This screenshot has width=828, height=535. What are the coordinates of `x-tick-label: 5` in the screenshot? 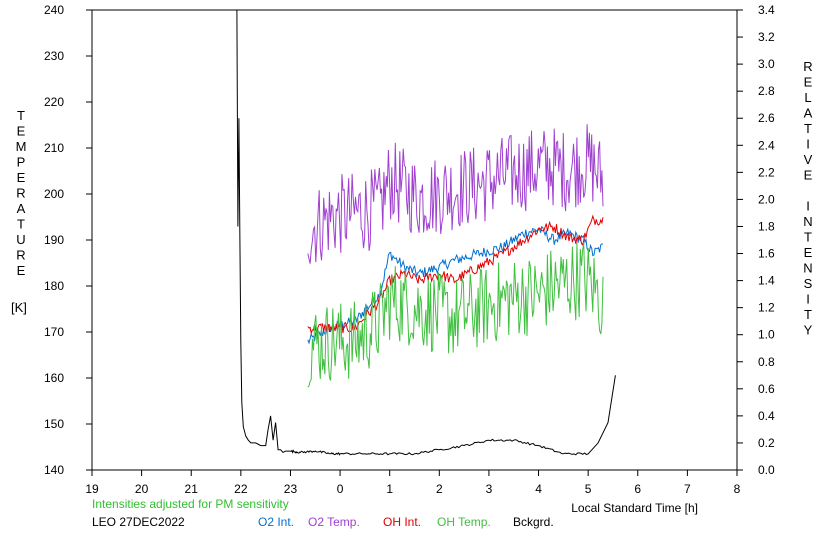 It's located at (588, 489).